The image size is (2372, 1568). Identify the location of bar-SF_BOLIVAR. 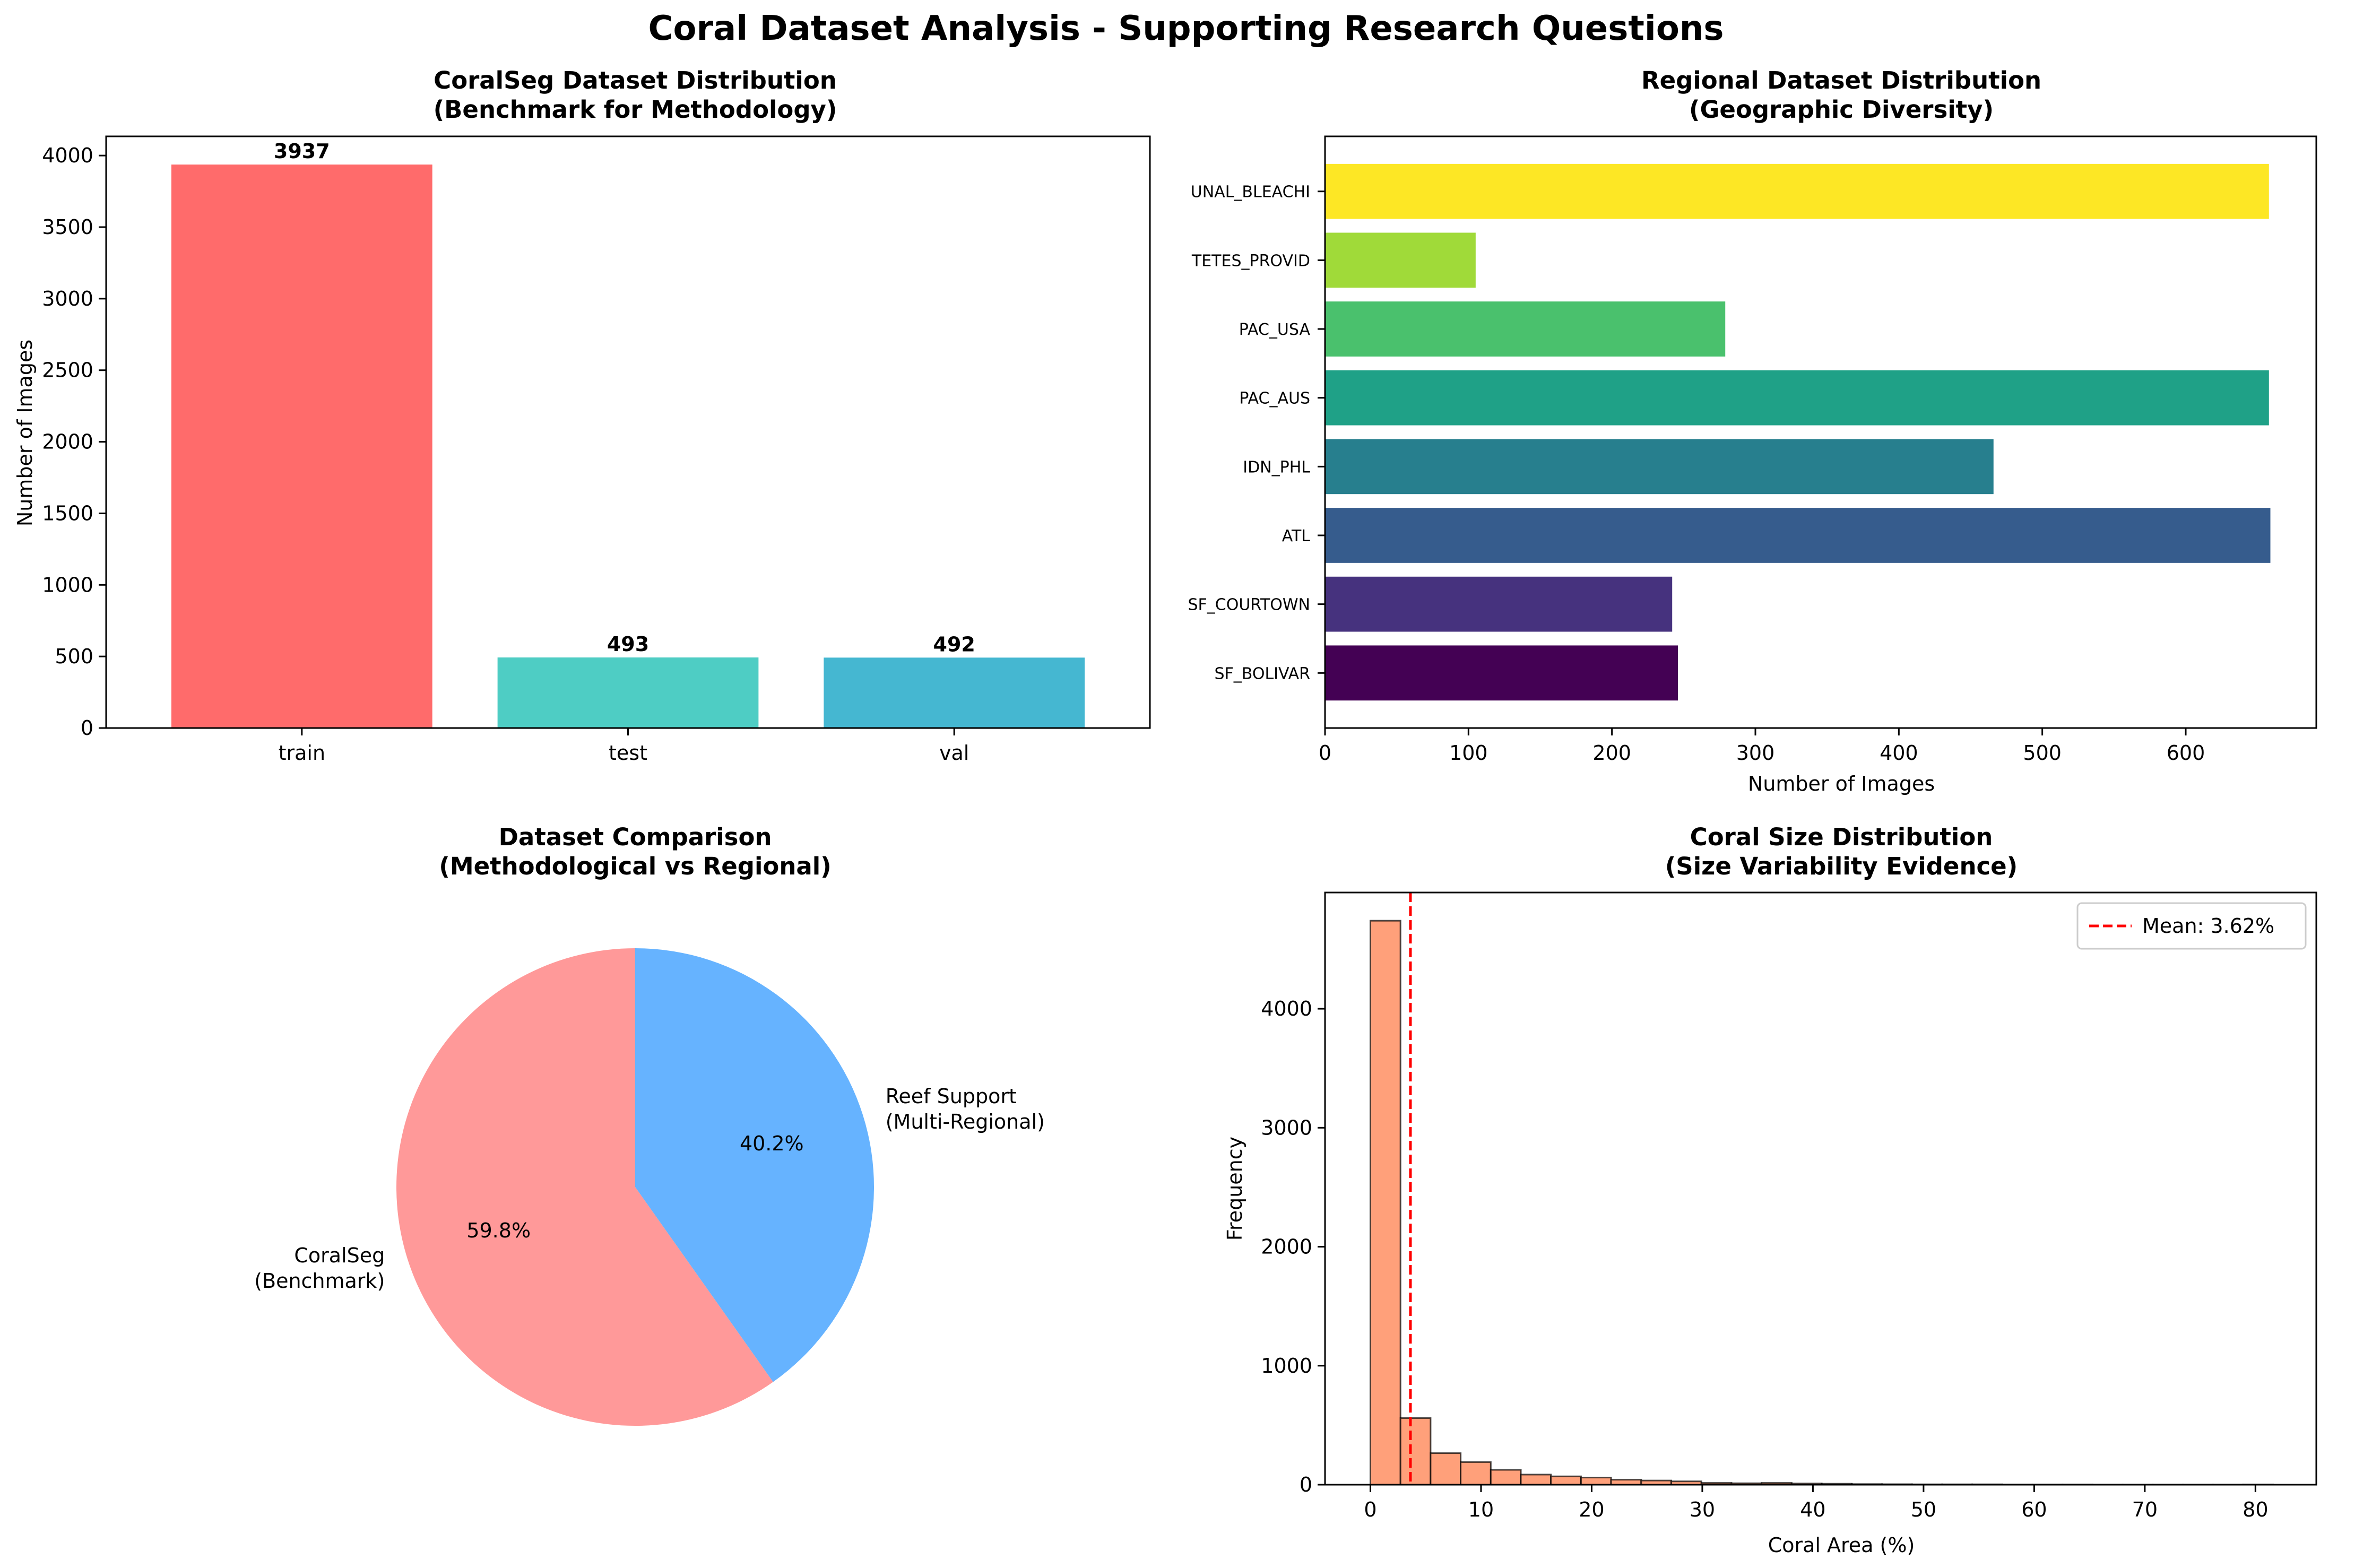
(1502, 673).